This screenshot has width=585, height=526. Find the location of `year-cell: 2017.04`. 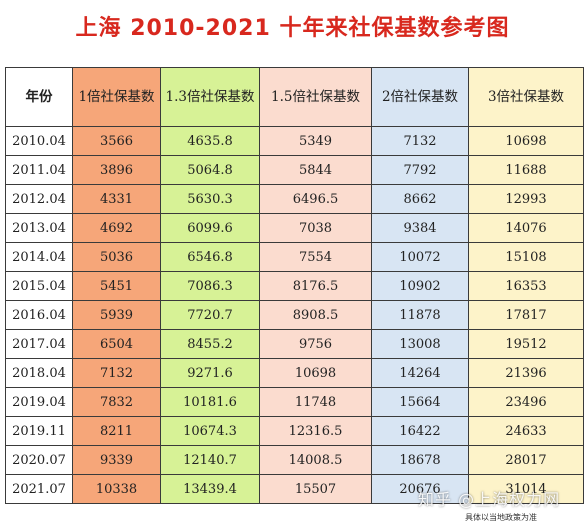

year-cell: 2017.04 is located at coordinates (39, 344).